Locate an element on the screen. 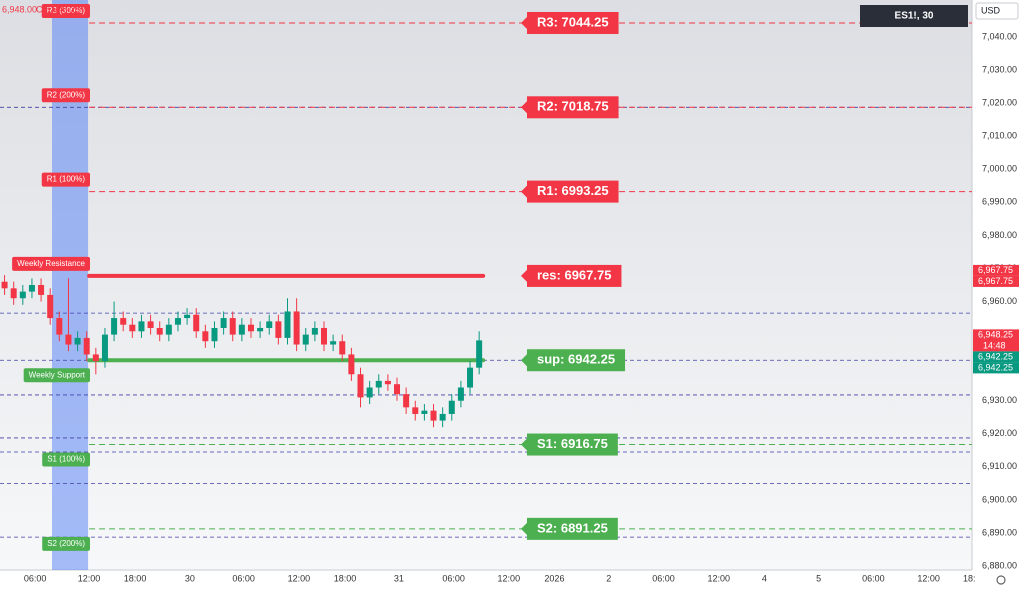 The height and width of the screenshot is (591, 1024). level-label: R3: 7044.25 is located at coordinates (573, 21).